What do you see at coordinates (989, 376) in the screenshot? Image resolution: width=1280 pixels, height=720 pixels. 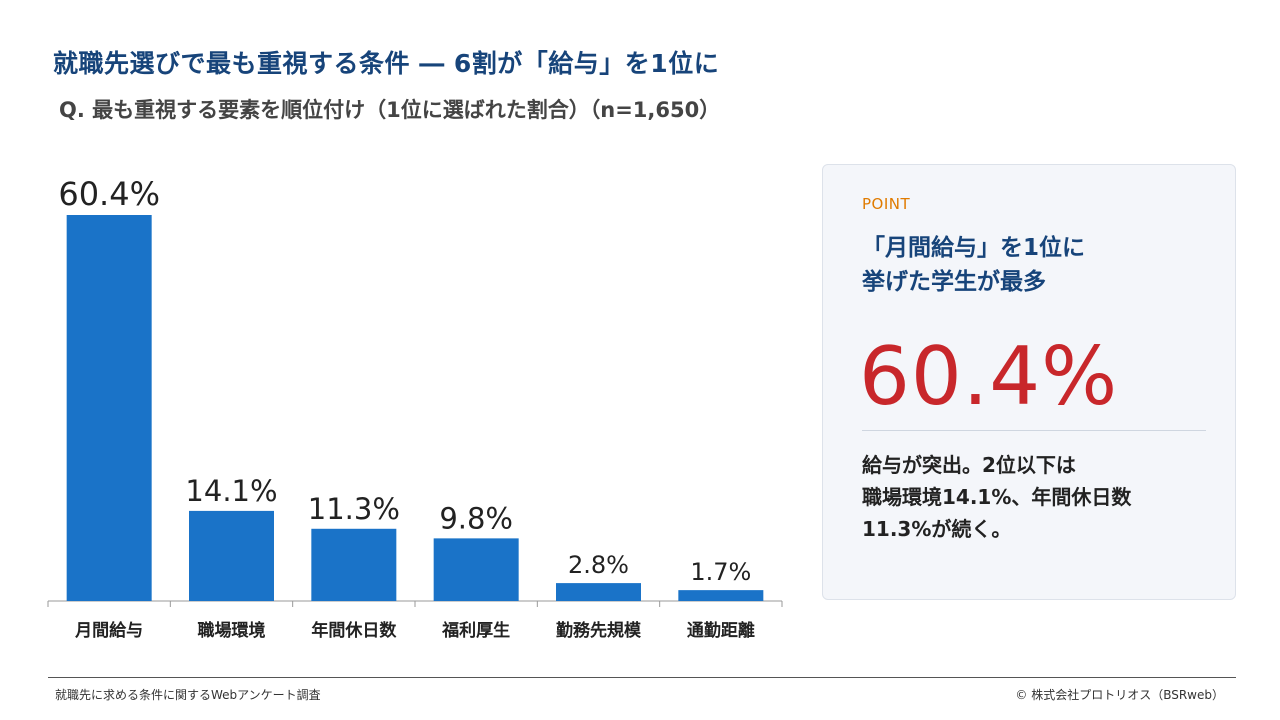 I see `point-highlight-value: 60.4%` at bounding box center [989, 376].